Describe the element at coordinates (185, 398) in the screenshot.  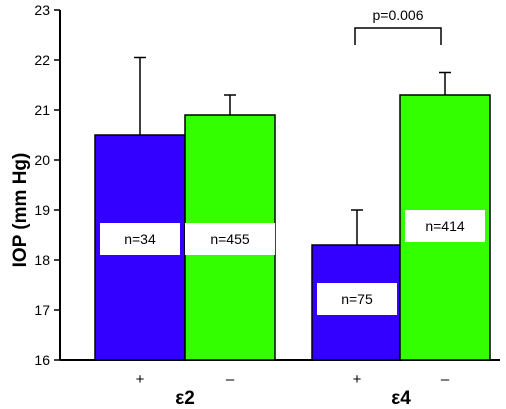
I see `group-label: ε2` at that location.